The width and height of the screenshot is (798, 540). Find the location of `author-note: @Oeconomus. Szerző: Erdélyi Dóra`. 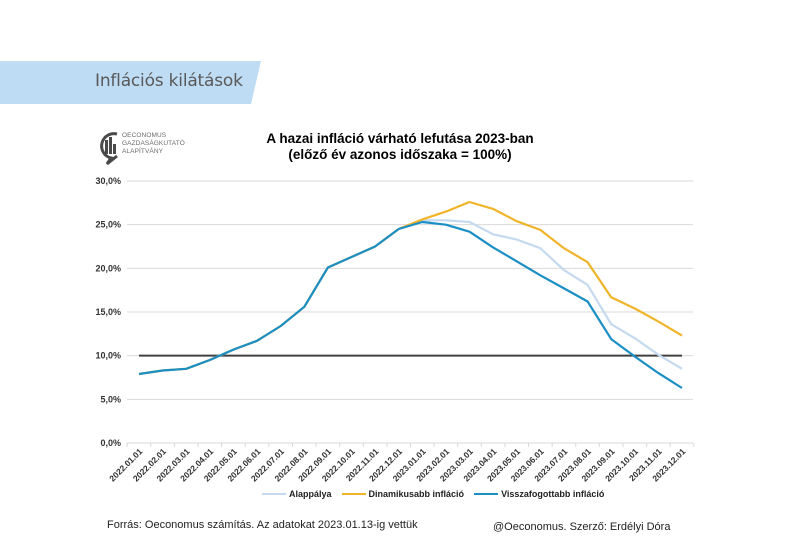

author-note: @Oeconomus. Szerző: Erdélyi Dóra is located at coordinates (582, 527).